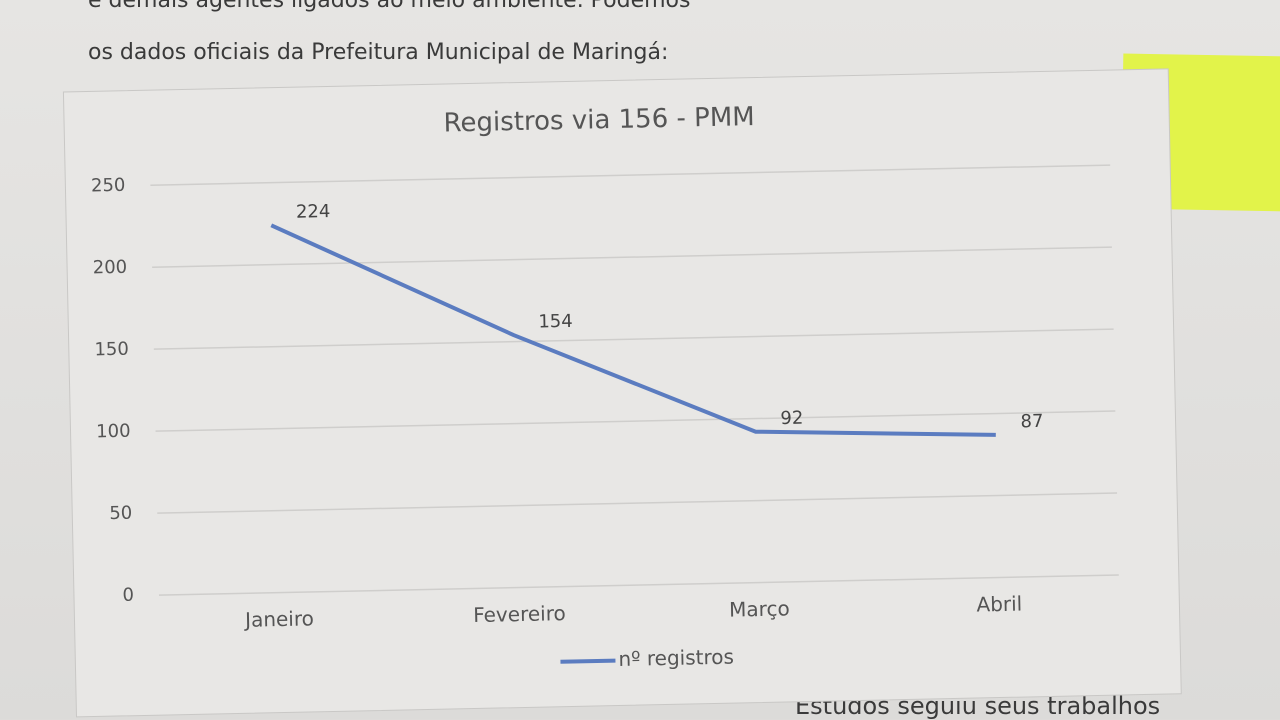 This screenshot has width=1280, height=720. What do you see at coordinates (676, 658) in the screenshot?
I see `legend-label: nº registros` at bounding box center [676, 658].